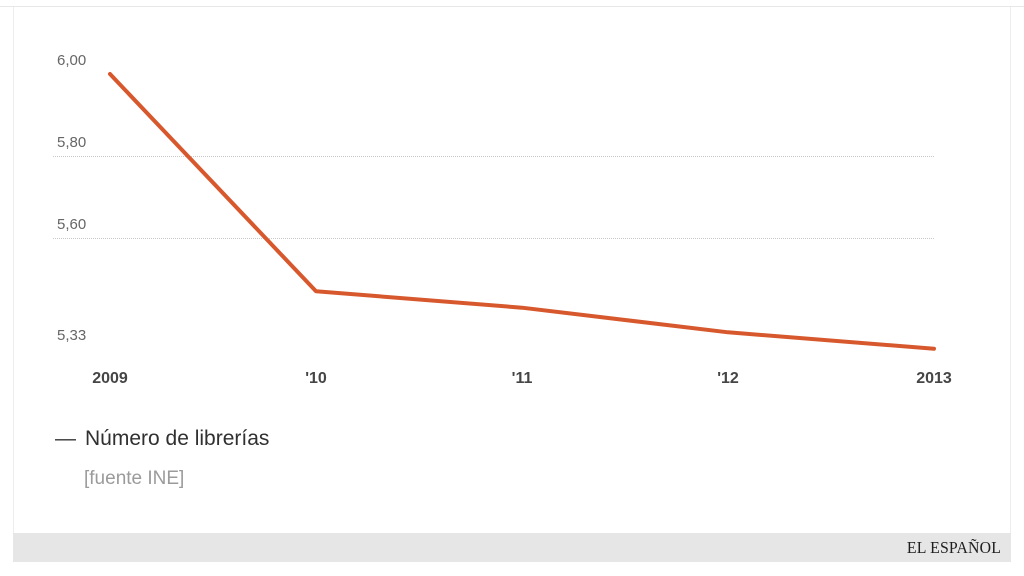 The image size is (1024, 576). What do you see at coordinates (72, 335) in the screenshot?
I see `y-tick-label: 5,33` at bounding box center [72, 335].